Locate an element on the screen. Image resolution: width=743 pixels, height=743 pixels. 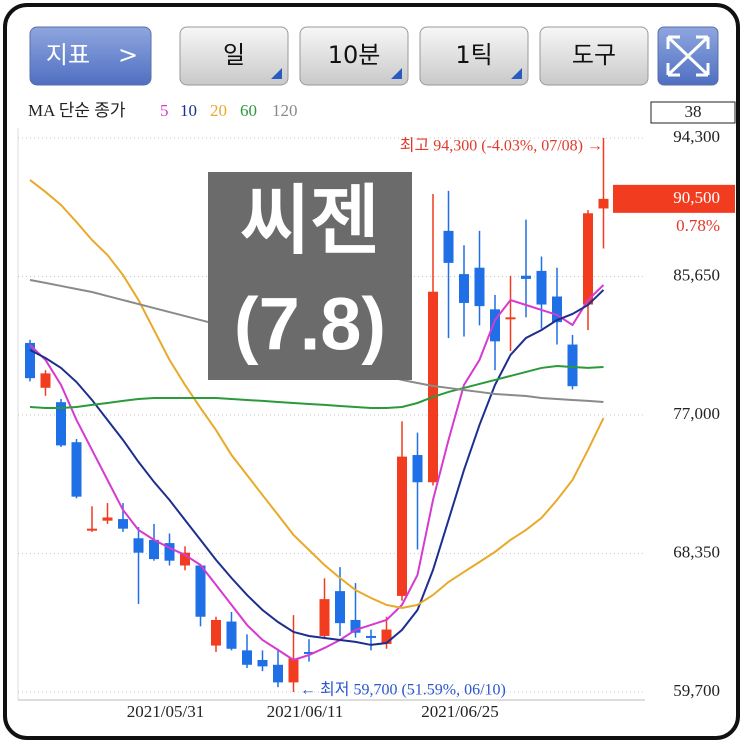
toolbar: 지표 > 일 10분 1틱 도구 is located at coordinates (374, 56).